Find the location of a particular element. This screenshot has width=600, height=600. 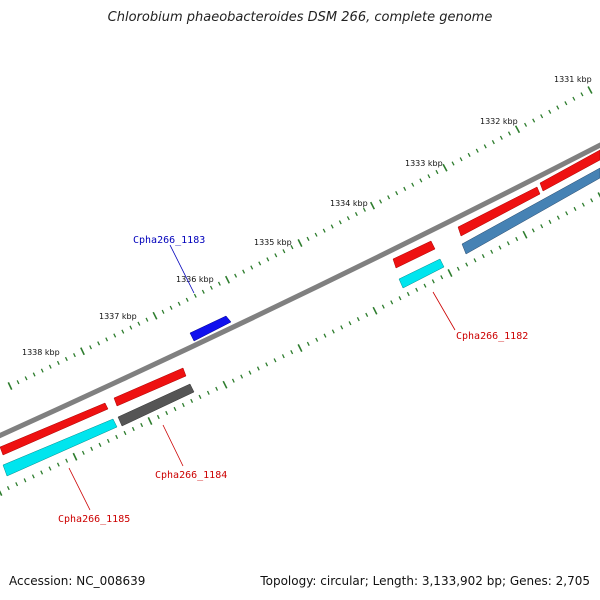

genes-value: 2,705 is located at coordinates (572, 581).